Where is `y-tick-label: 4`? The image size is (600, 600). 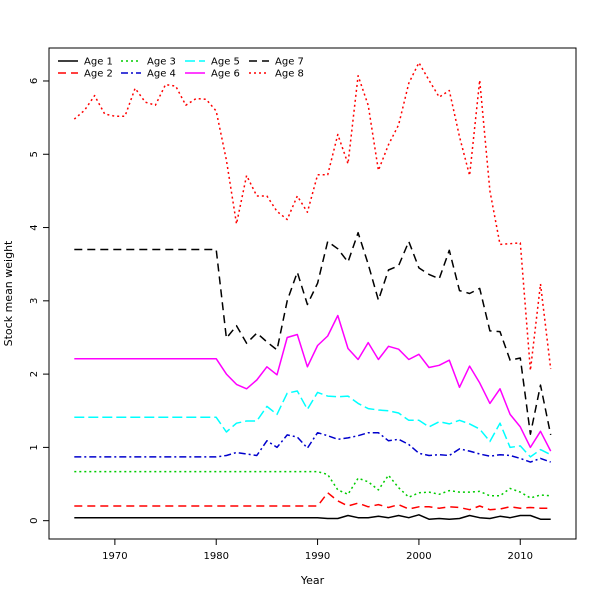 y-tick-label: 4 is located at coordinates (34, 227).